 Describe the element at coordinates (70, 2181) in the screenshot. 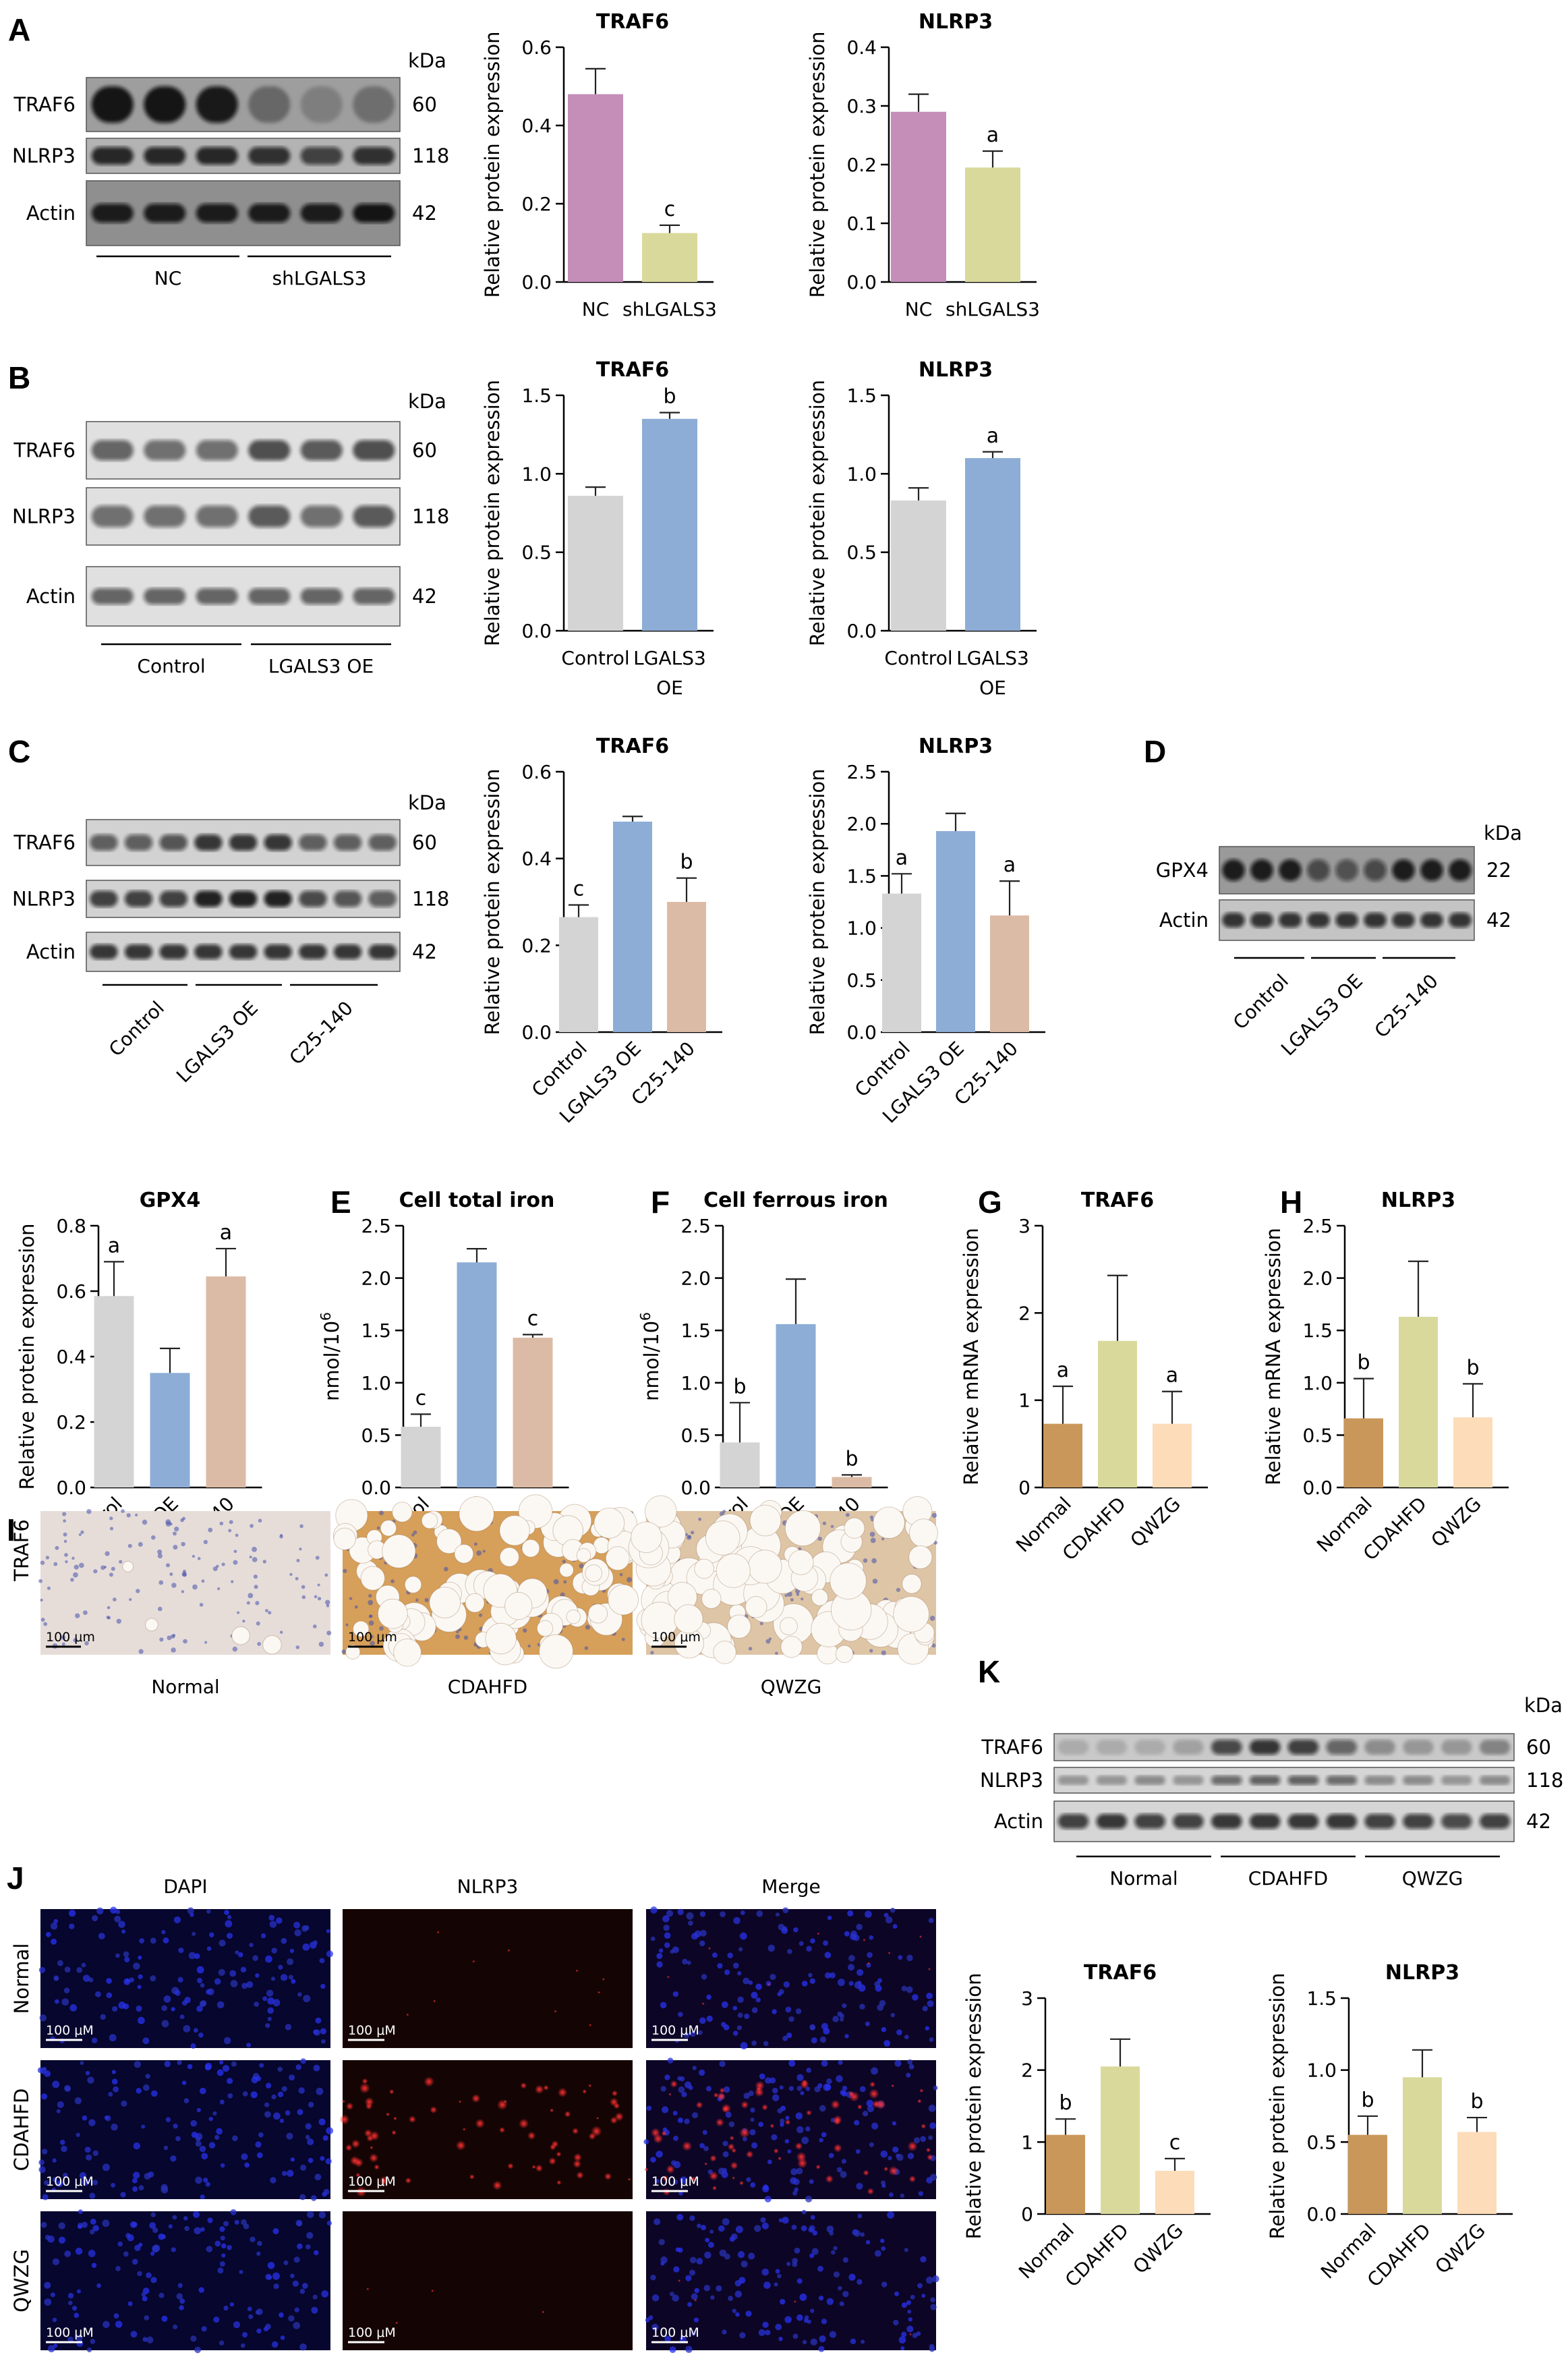

I see `scale-bar-label: 100 μM` at that location.